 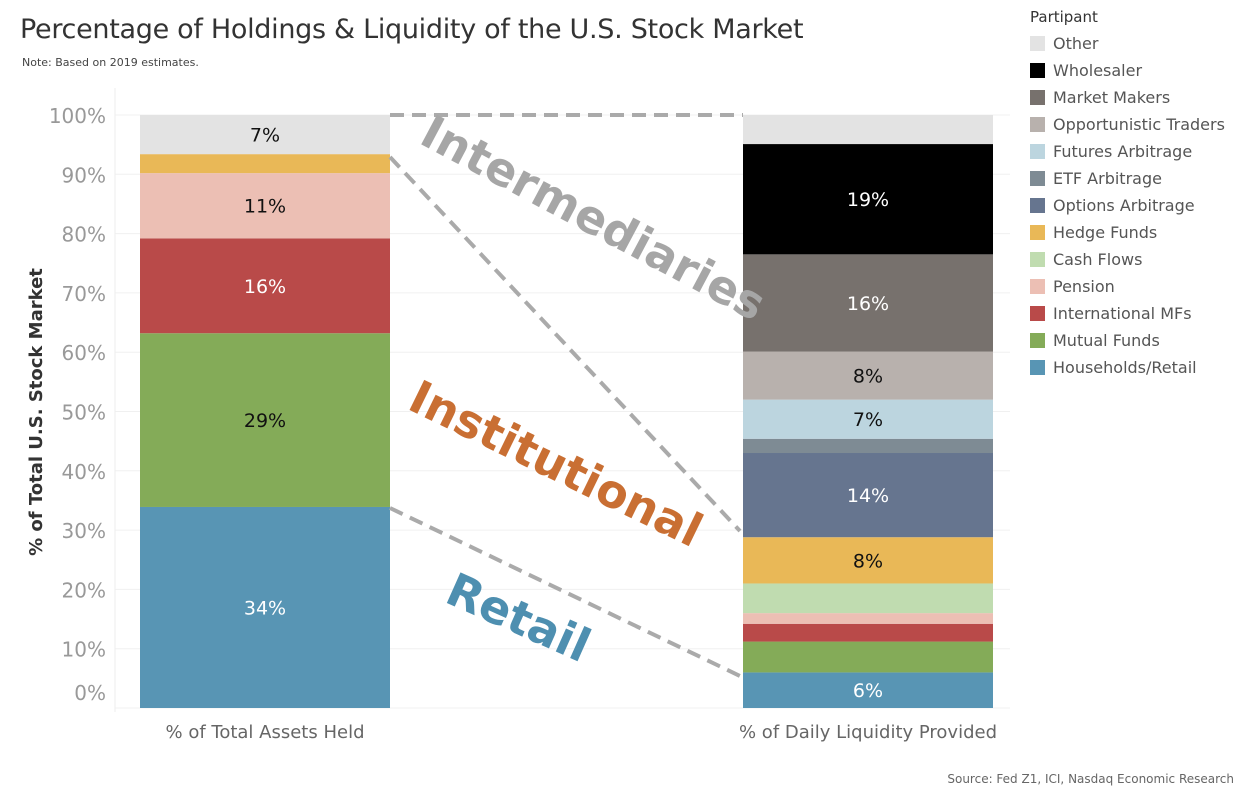 I want to click on legend-label: Opportunistic Traders, so click(x=1139, y=124).